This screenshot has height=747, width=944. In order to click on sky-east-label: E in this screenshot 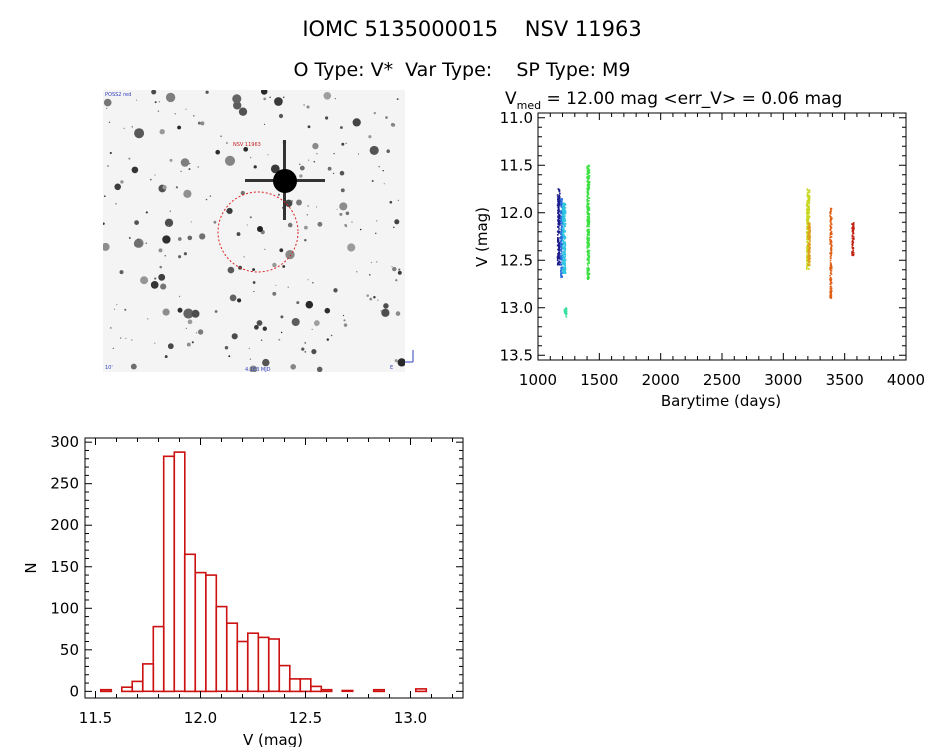, I will do `click(391, 368)`.